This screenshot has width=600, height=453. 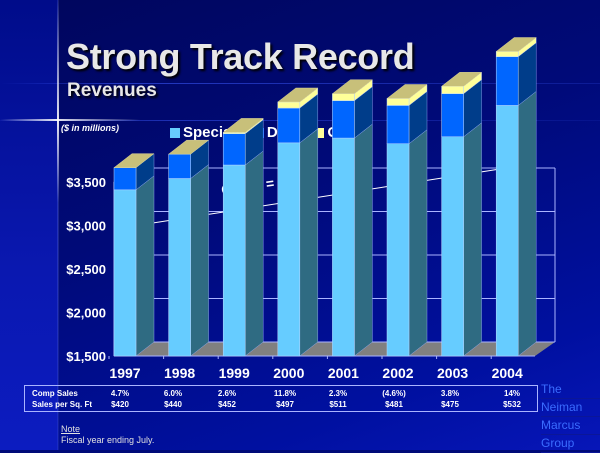 I want to click on legend-swatch-specialty, so click(x=175, y=132).